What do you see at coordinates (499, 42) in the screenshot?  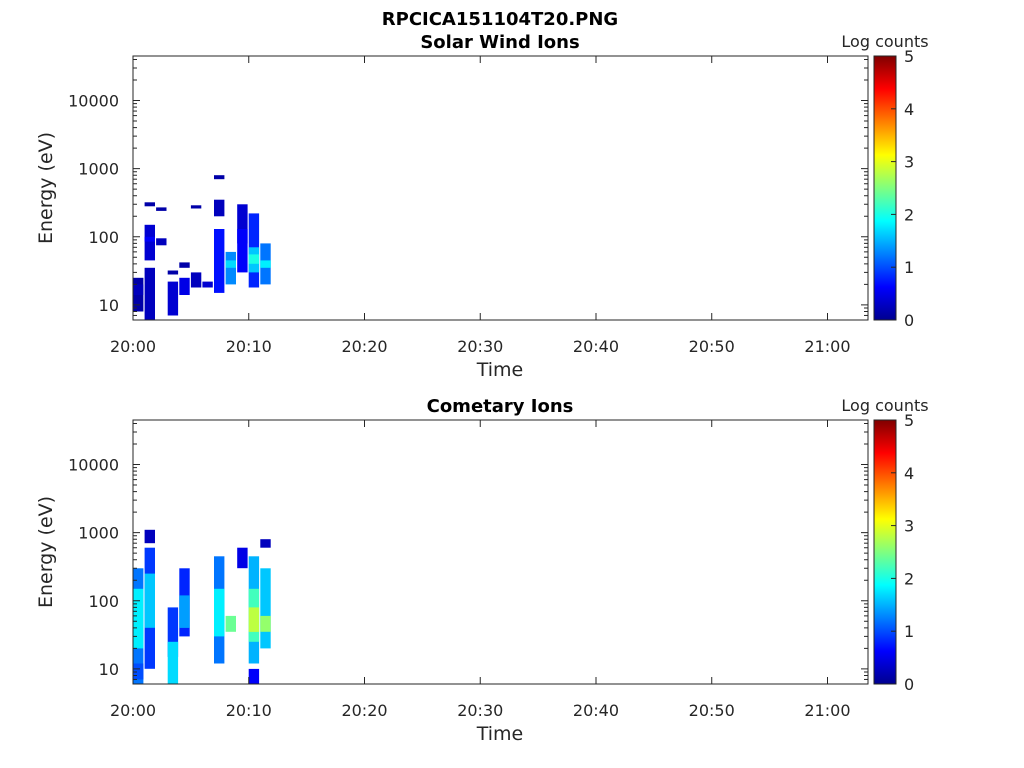 I see `panel-title: Solar Wind Ions` at bounding box center [499, 42].